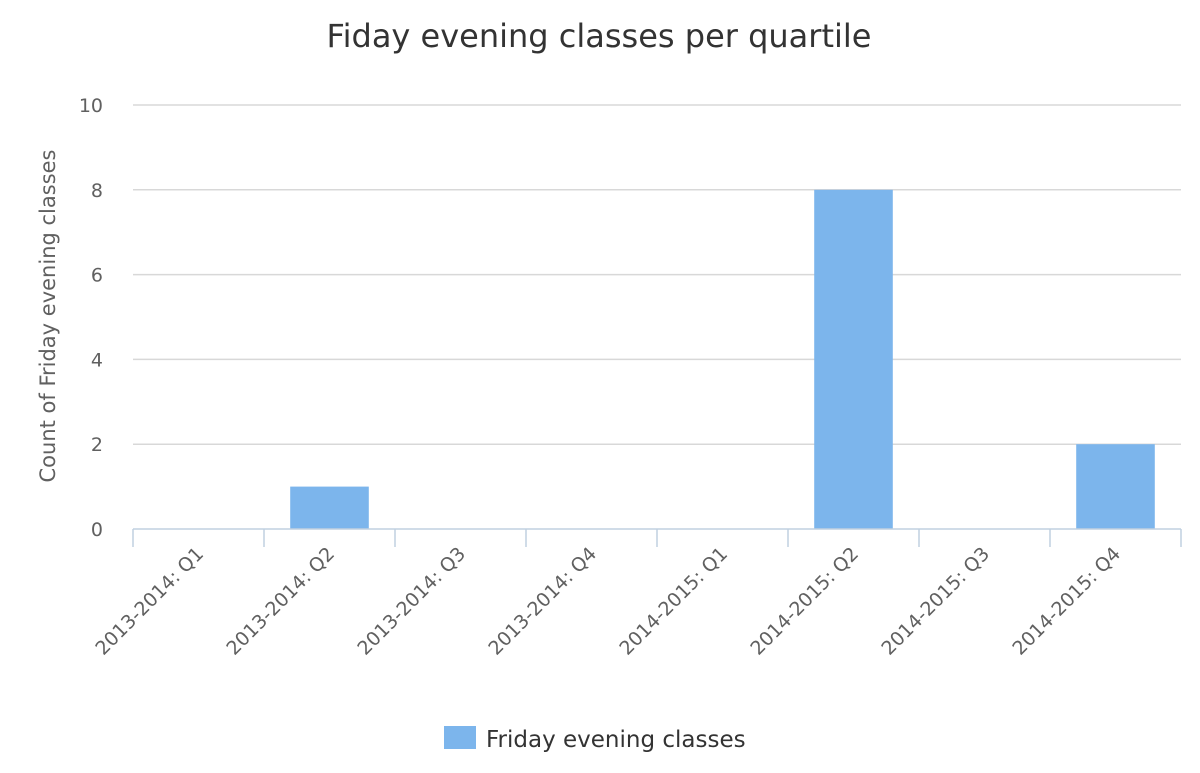  Describe the element at coordinates (97, 360) in the screenshot. I see `y-tick-label: 4` at that location.